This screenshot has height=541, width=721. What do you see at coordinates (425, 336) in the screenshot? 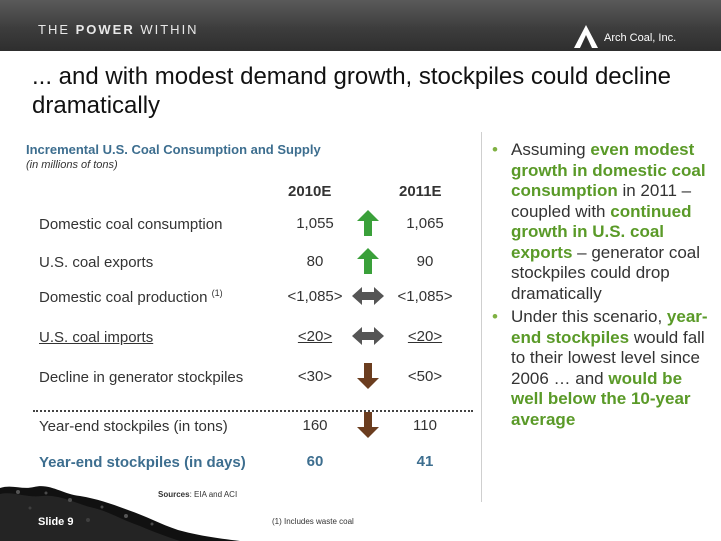
I see `value-2011: <20>` at bounding box center [425, 336].